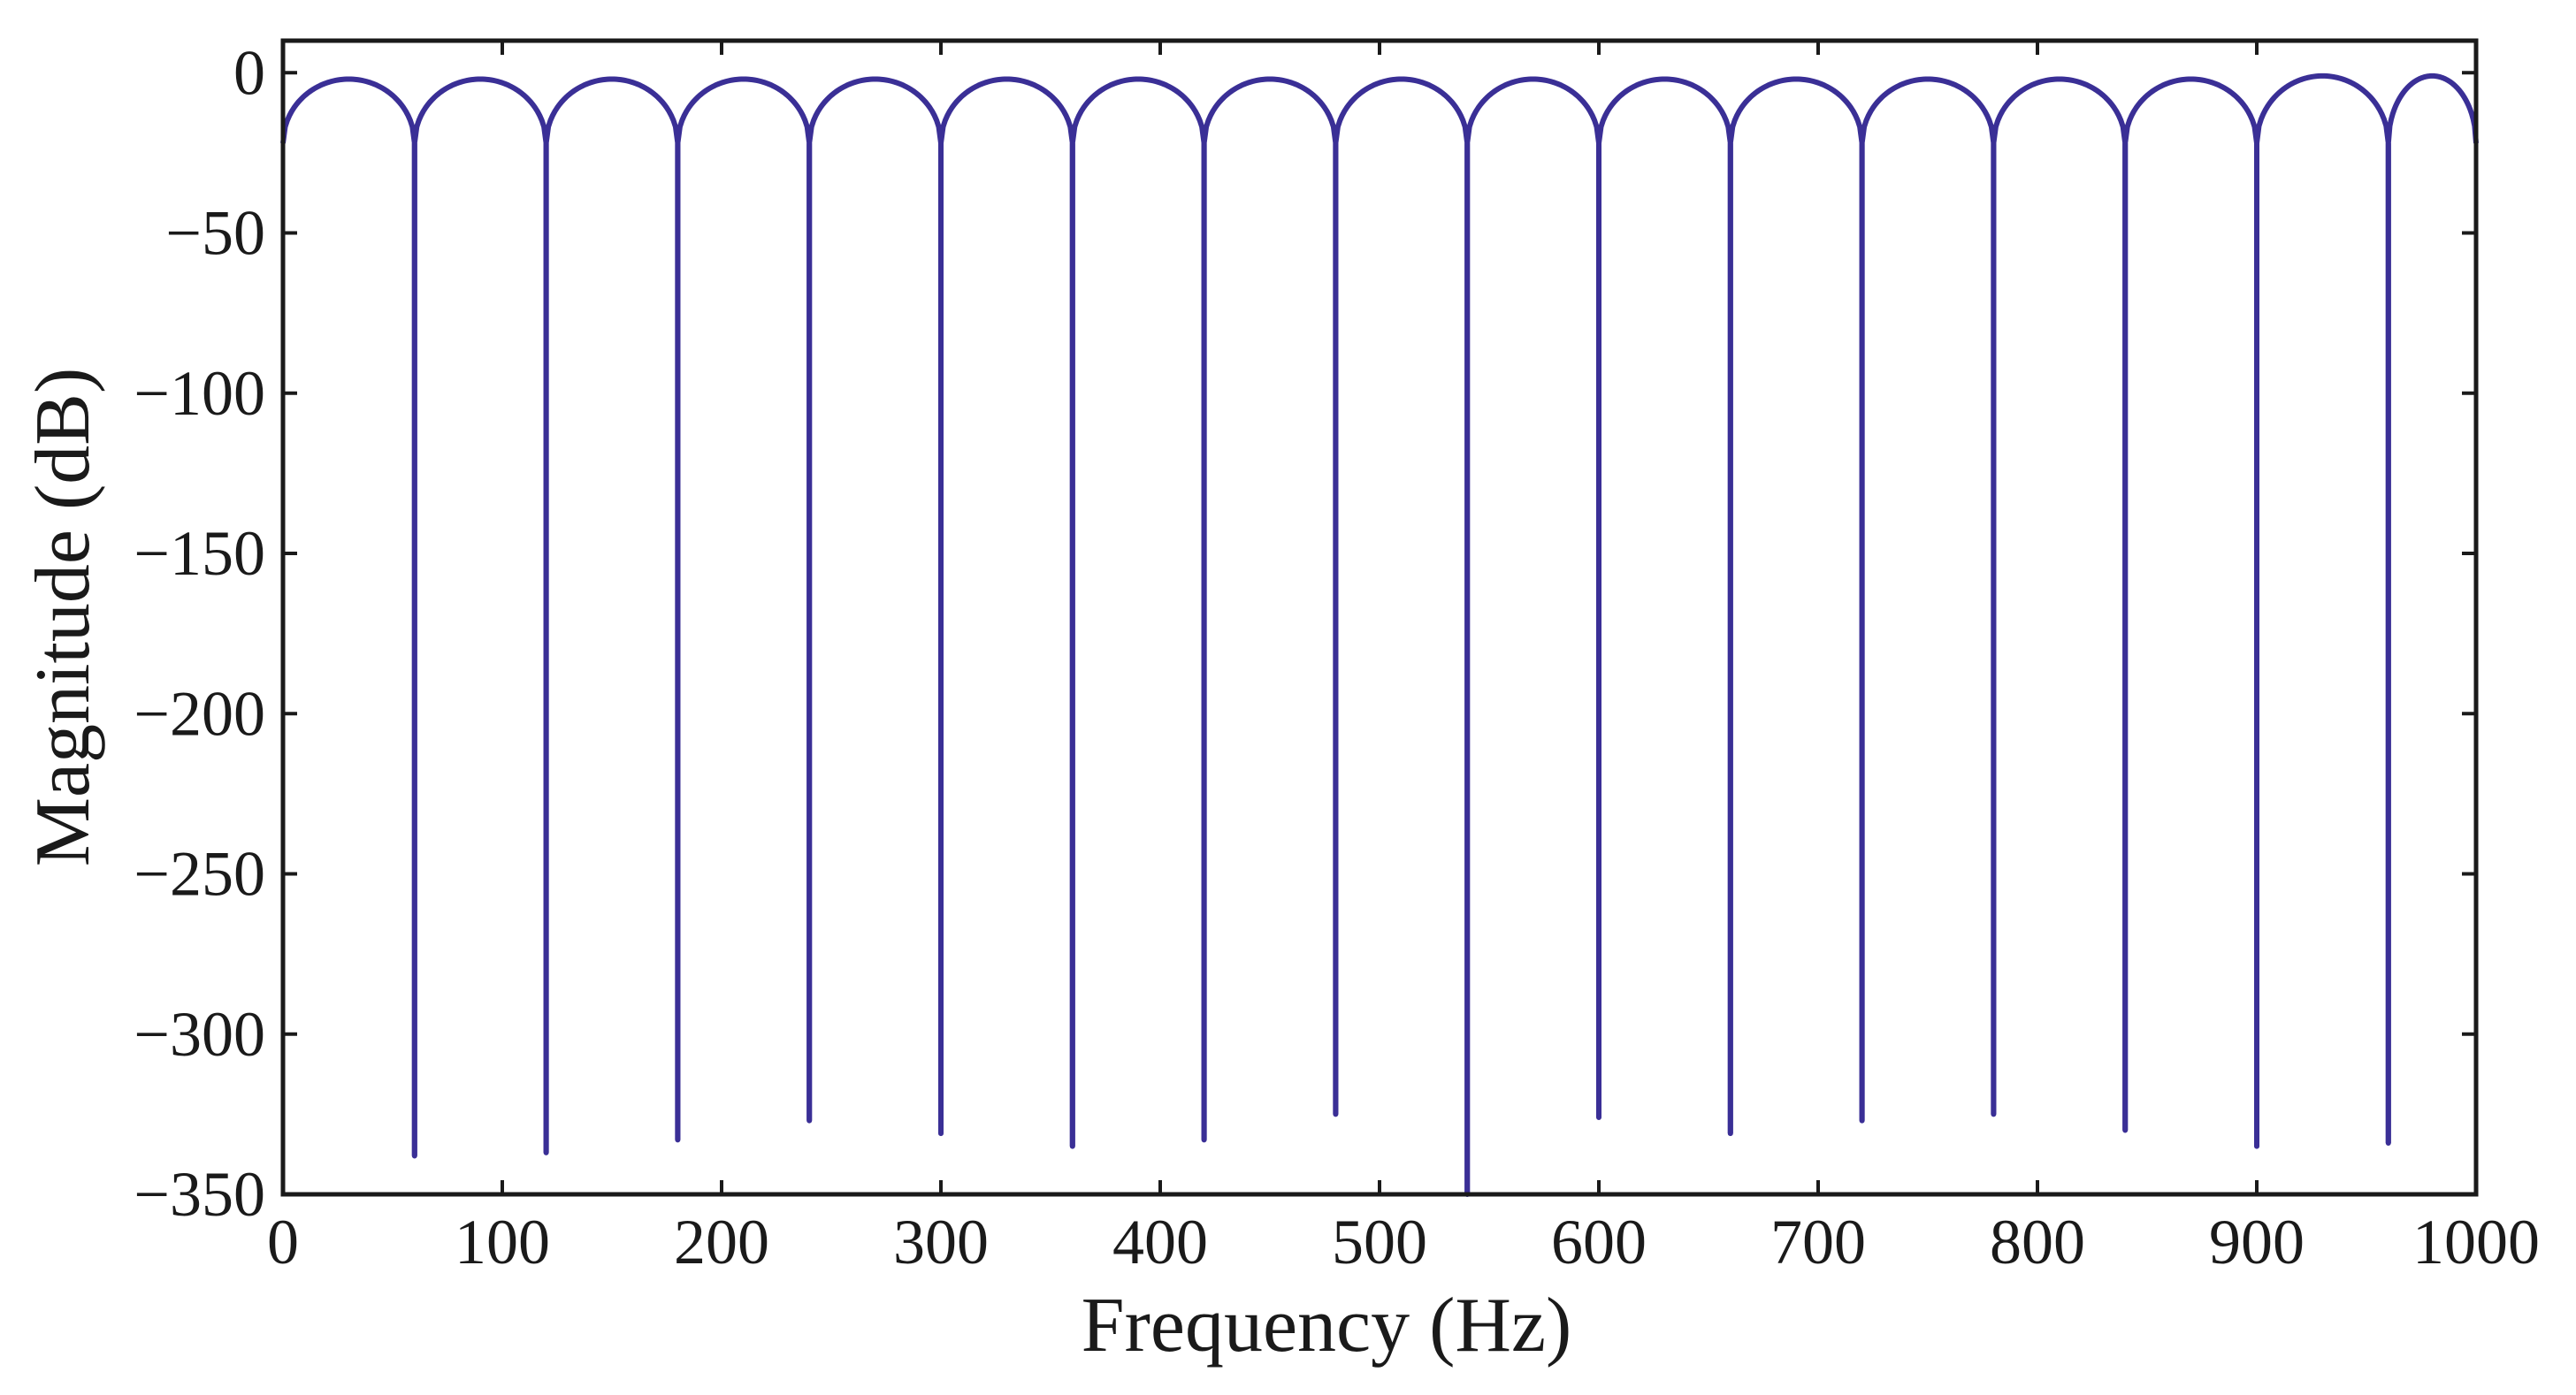 The image size is (2576, 1395). Describe the element at coordinates (199, 874) in the screenshot. I see `y-tick-label: −250` at that location.